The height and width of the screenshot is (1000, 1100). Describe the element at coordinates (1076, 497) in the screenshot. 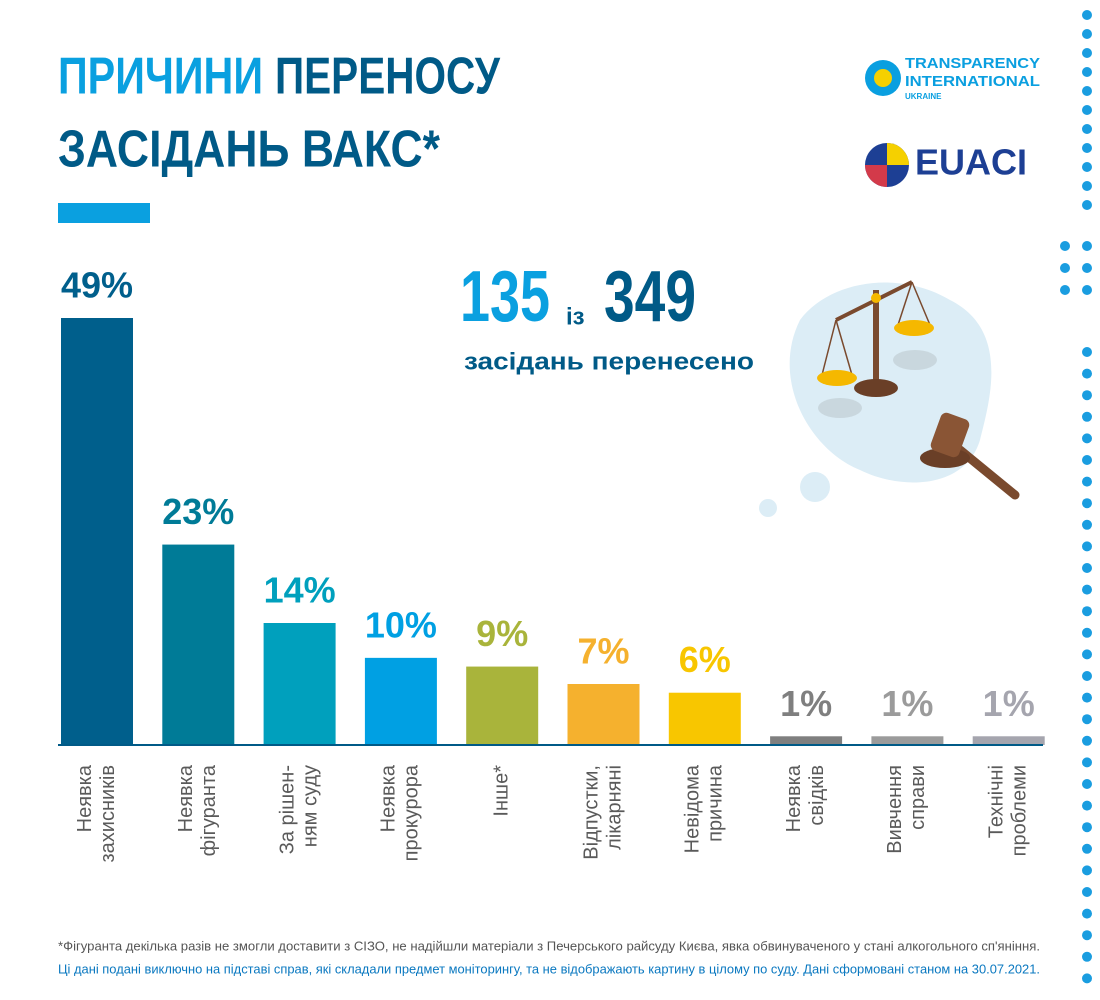

I see `decor-dots` at that location.